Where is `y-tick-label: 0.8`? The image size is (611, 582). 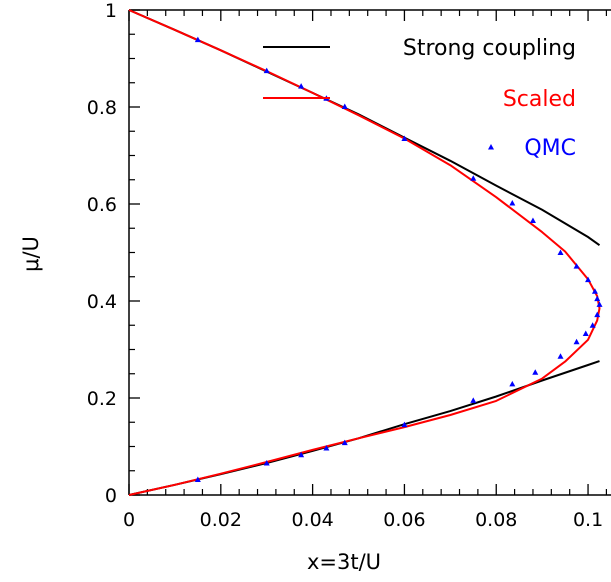 y-tick-label: 0.8 is located at coordinates (102, 108).